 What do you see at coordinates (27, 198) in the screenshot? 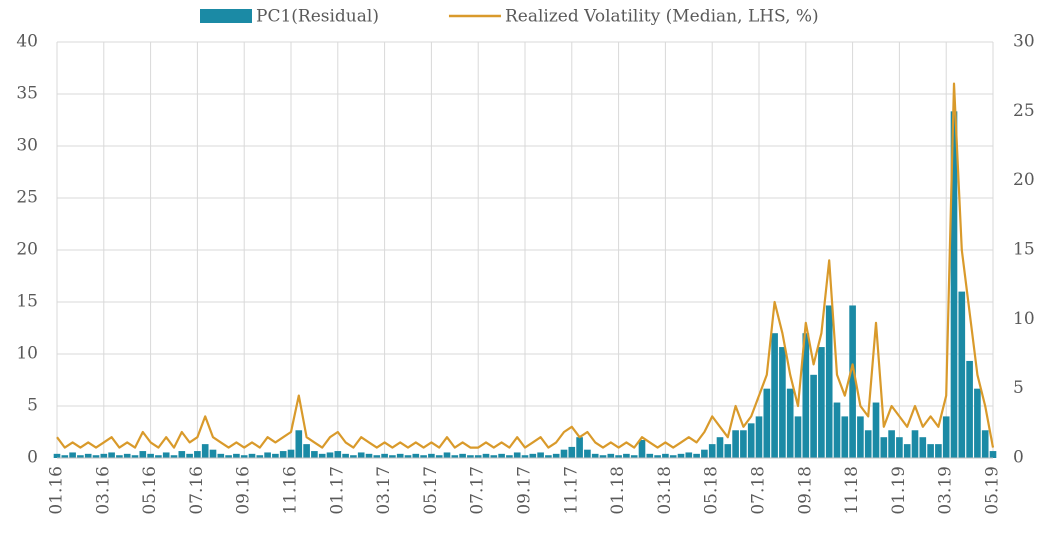
I see `y-tick-label: 25` at bounding box center [27, 198].